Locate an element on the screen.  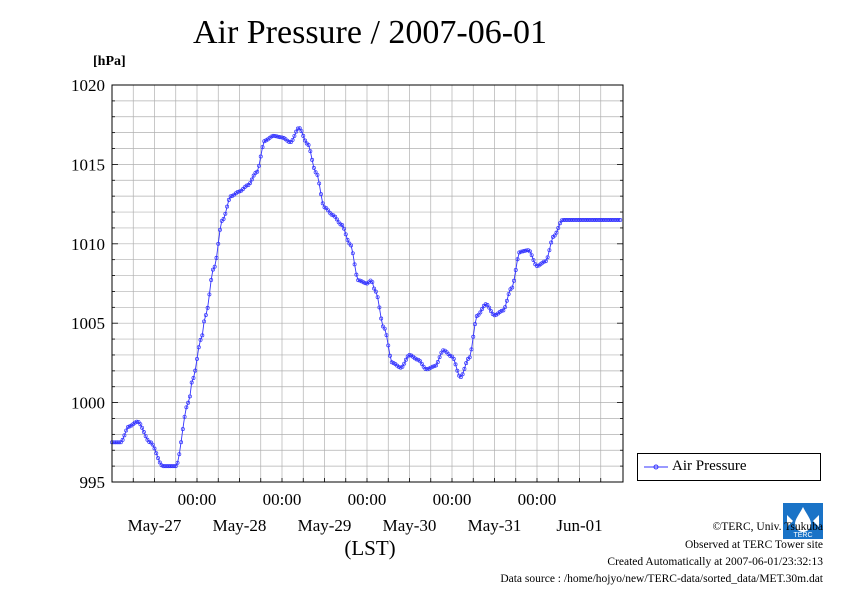
y-tick-label: 995 is located at coordinates (93, 482).